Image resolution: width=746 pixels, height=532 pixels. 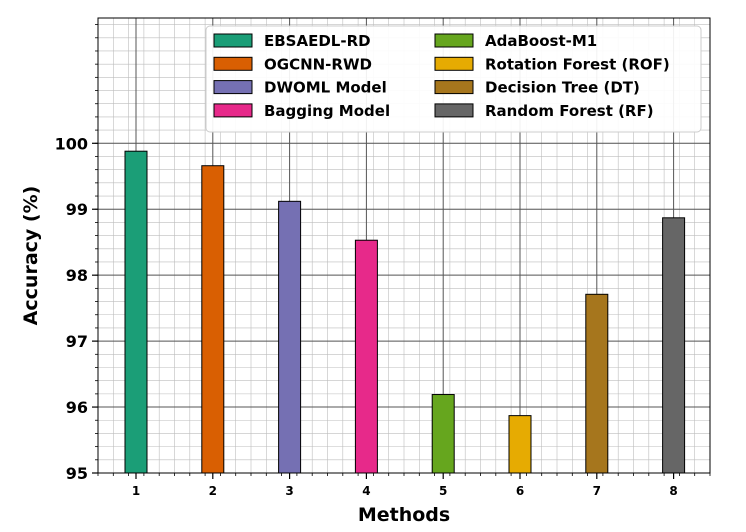 I want to click on legend-label: EBSAEDL-RD, so click(x=317, y=41).